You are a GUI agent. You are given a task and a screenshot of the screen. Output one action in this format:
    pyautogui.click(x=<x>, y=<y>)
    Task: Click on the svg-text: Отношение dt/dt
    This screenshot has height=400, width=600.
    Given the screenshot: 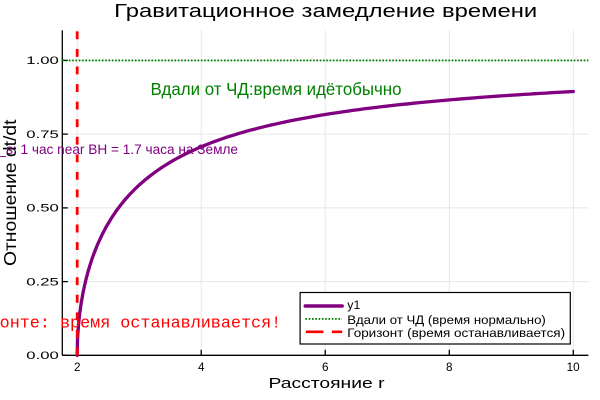 What is the action you would take?
    pyautogui.click(x=10, y=192)
    